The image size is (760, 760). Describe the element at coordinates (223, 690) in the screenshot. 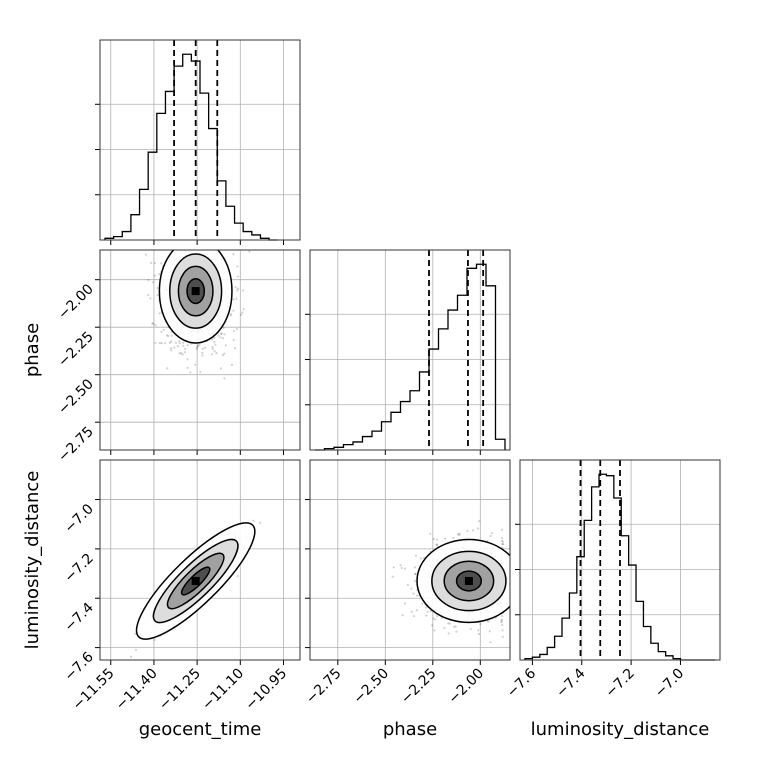

I see `tick-label-x-geocent_time: −11.10` at that location.